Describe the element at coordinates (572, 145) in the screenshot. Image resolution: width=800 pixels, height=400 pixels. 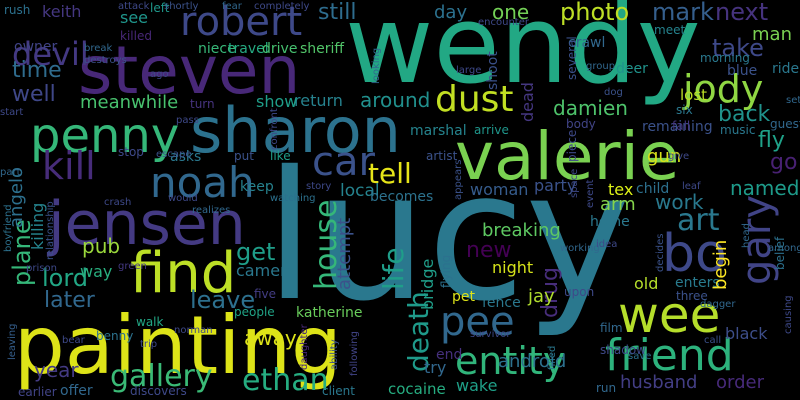
I see `word: piece` at that location.